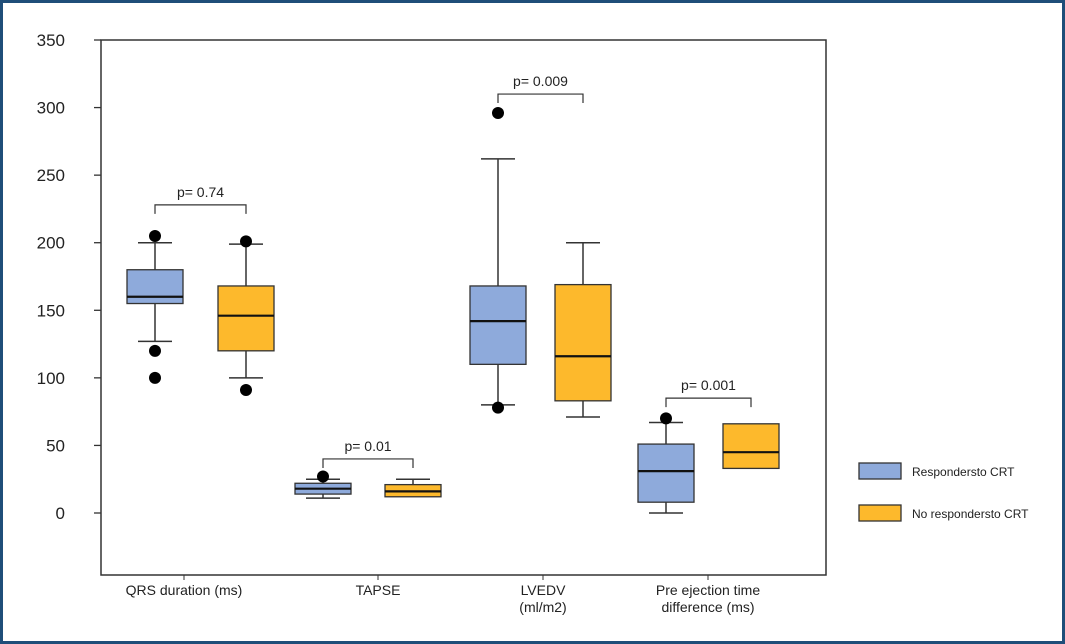  I want to click on p-value-label: p= 0.74, so click(200, 192).